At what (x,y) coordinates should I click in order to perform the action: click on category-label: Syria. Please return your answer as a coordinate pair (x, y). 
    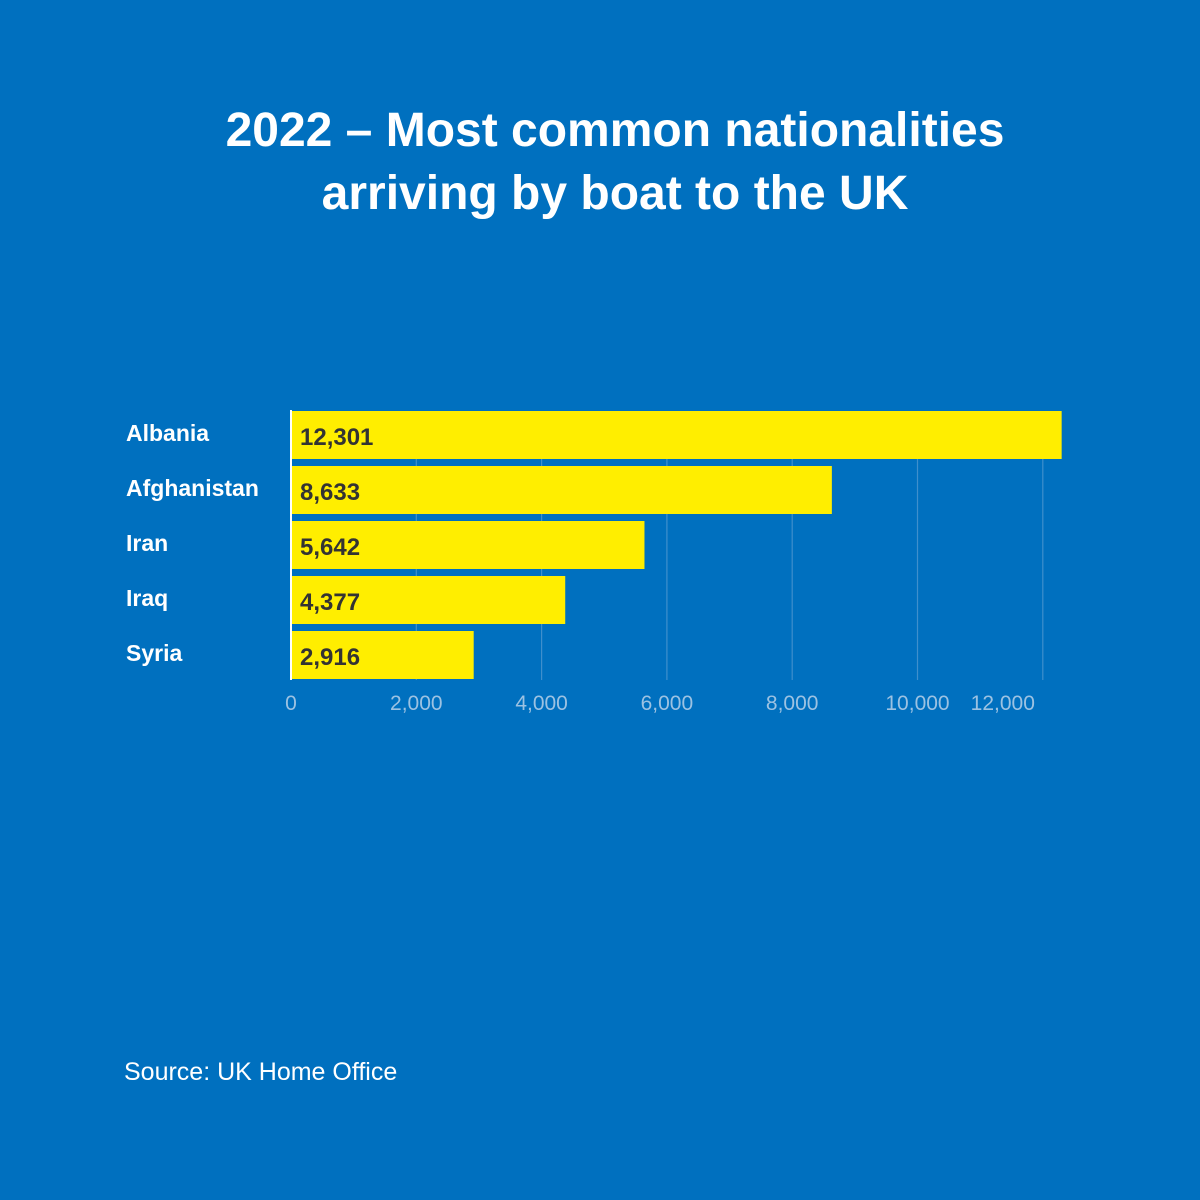
    Looking at the image, I should click on (154, 653).